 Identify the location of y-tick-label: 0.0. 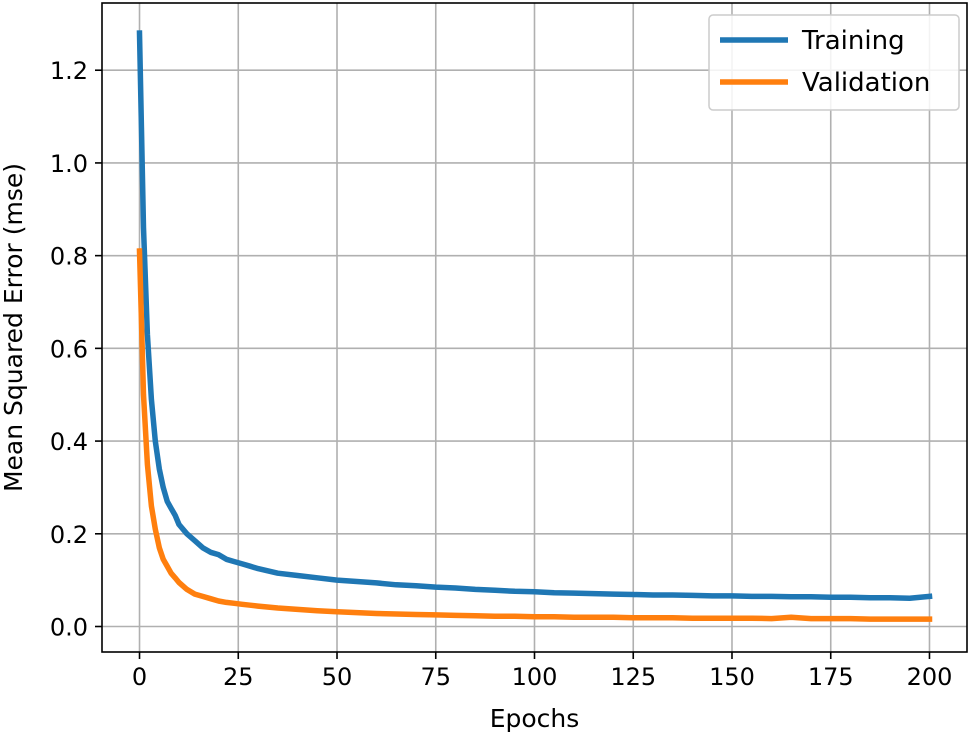
(69, 628).